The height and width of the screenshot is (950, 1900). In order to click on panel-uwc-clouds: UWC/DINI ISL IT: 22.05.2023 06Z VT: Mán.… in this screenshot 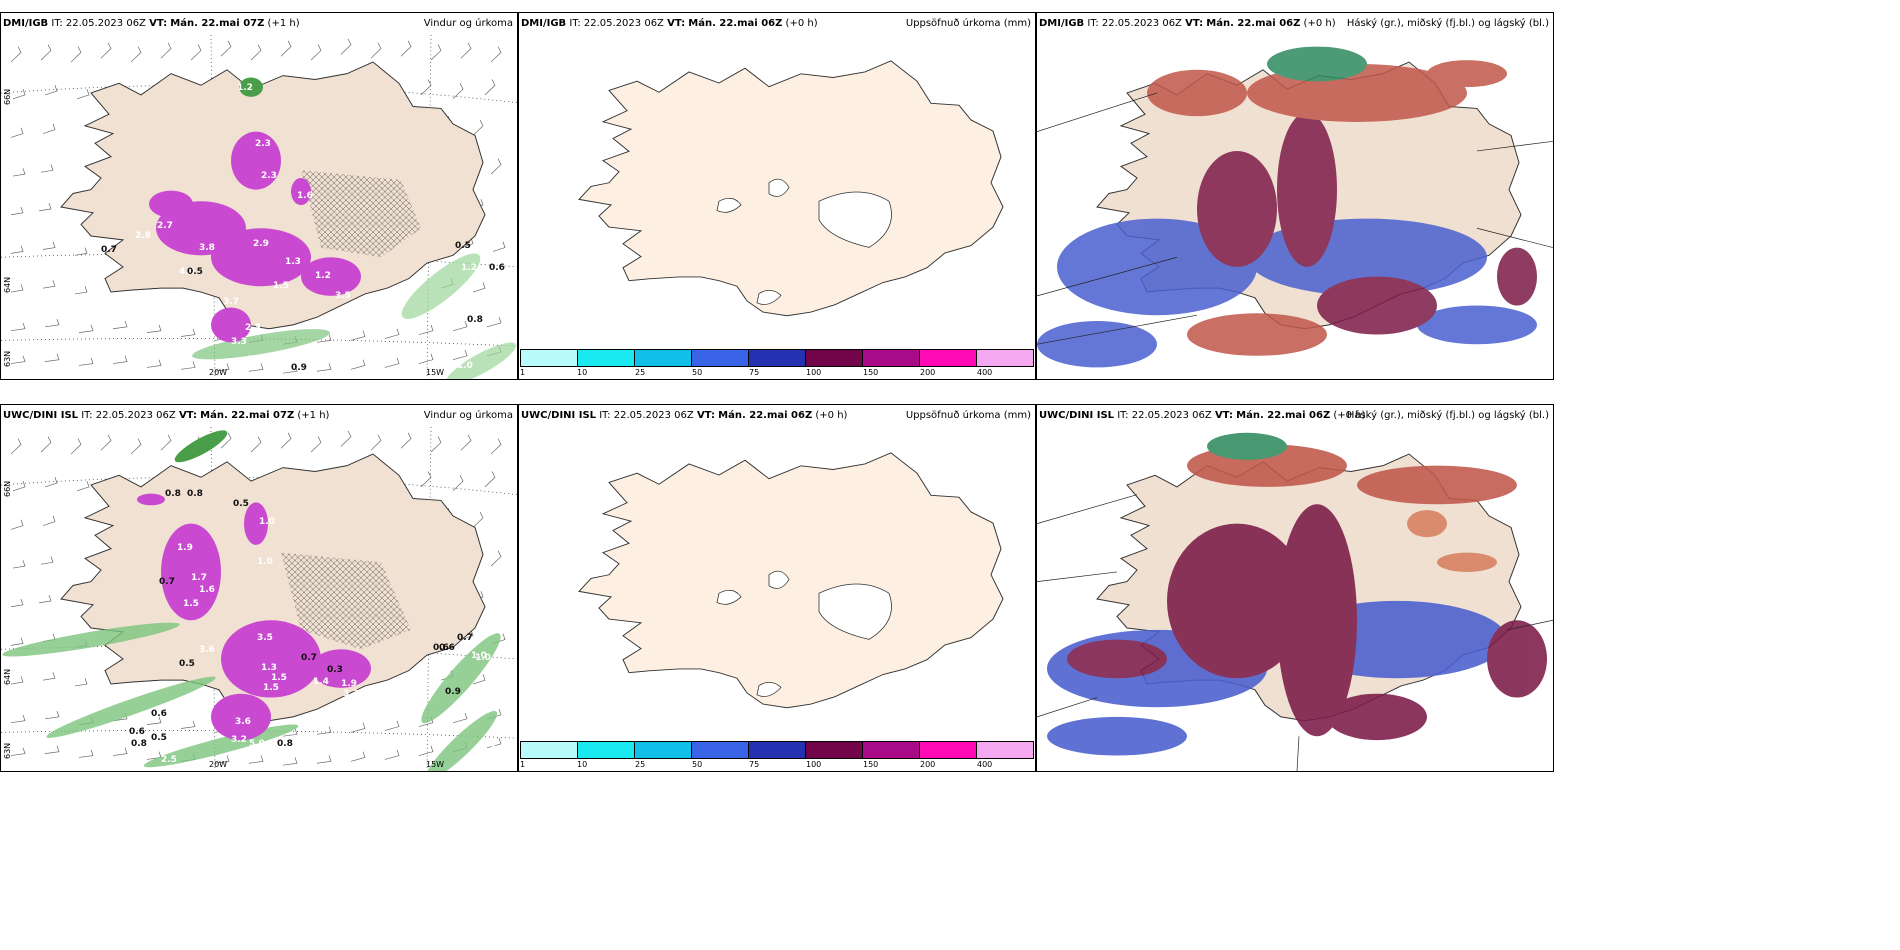, I will do `click(1295, 588)`.